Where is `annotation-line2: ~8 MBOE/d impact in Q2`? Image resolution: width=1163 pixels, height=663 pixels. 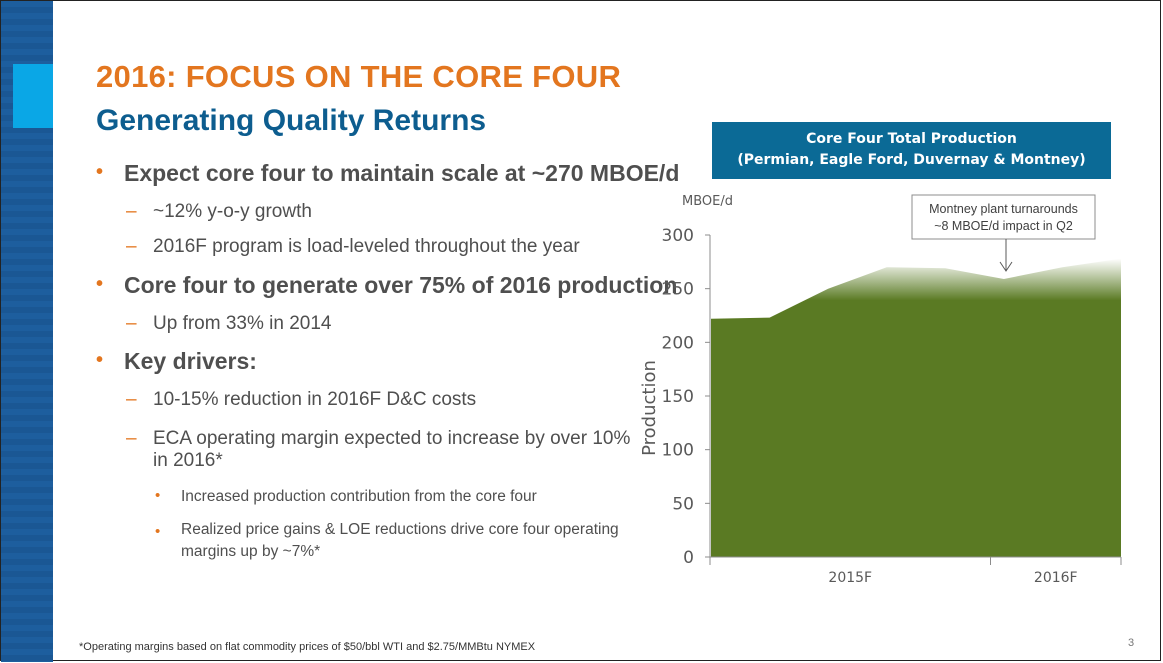
annotation-line2: ~8 MBOE/d impact in Q2 is located at coordinates (1003, 226).